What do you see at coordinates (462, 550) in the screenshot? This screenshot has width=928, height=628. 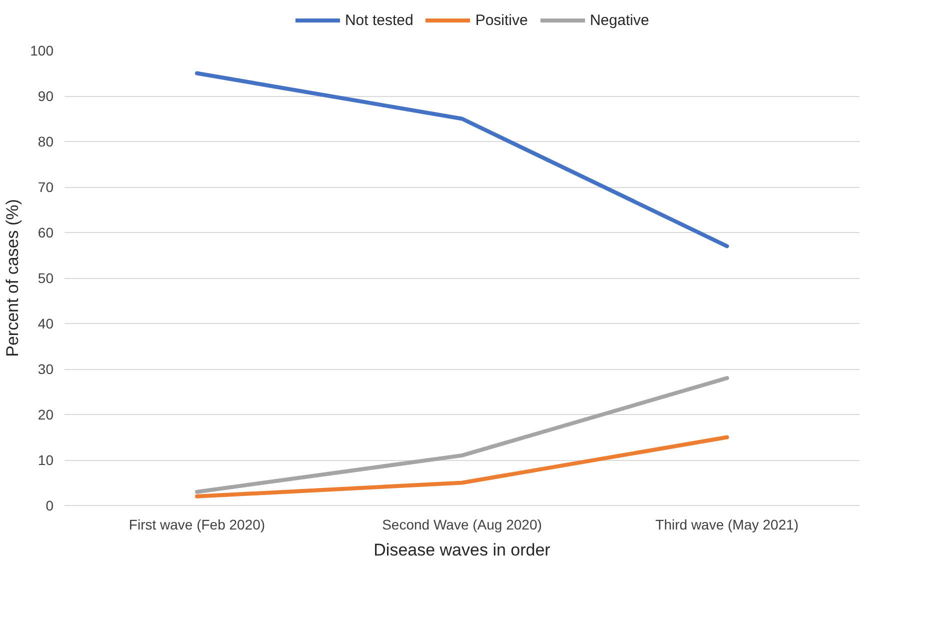 I see `x-axis-title: Disease waves in order` at bounding box center [462, 550].